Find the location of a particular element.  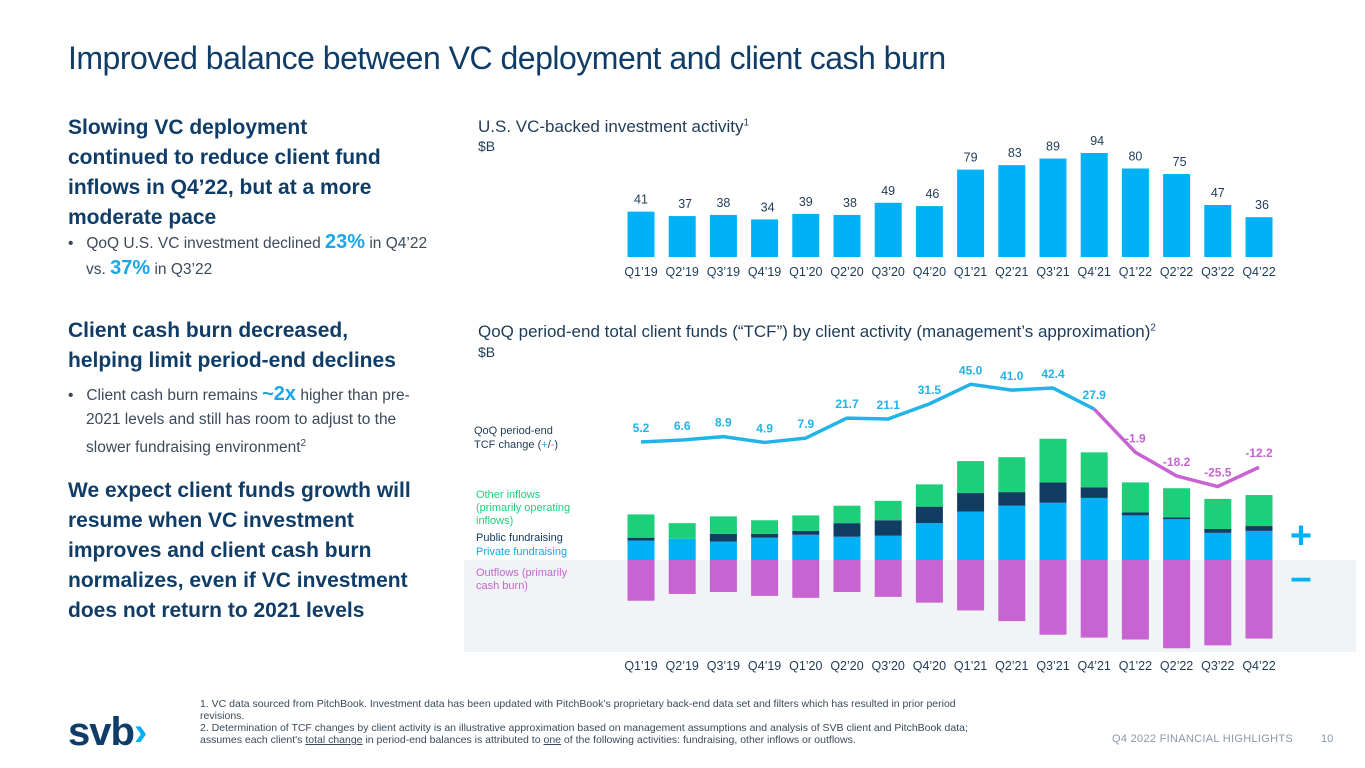

tcf-x-tick-label: Q3’19 is located at coordinates (723, 666).